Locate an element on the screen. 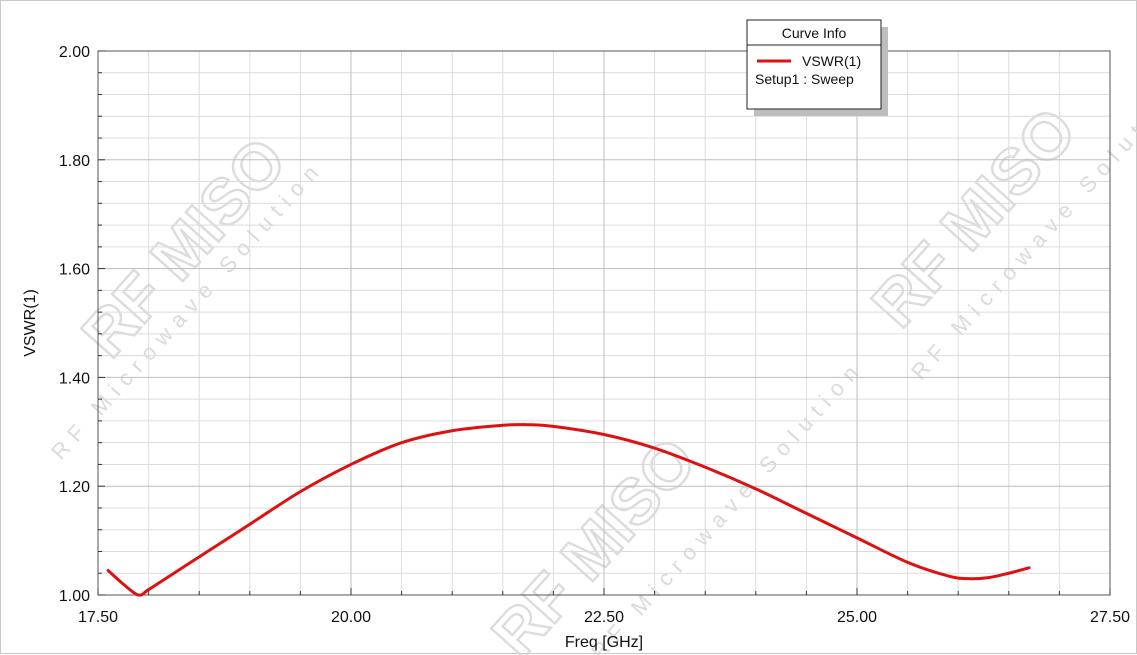 This screenshot has width=1137, height=655. legend: Curve Info VSWR(1) Setup1 : Sweep is located at coordinates (817, 67).